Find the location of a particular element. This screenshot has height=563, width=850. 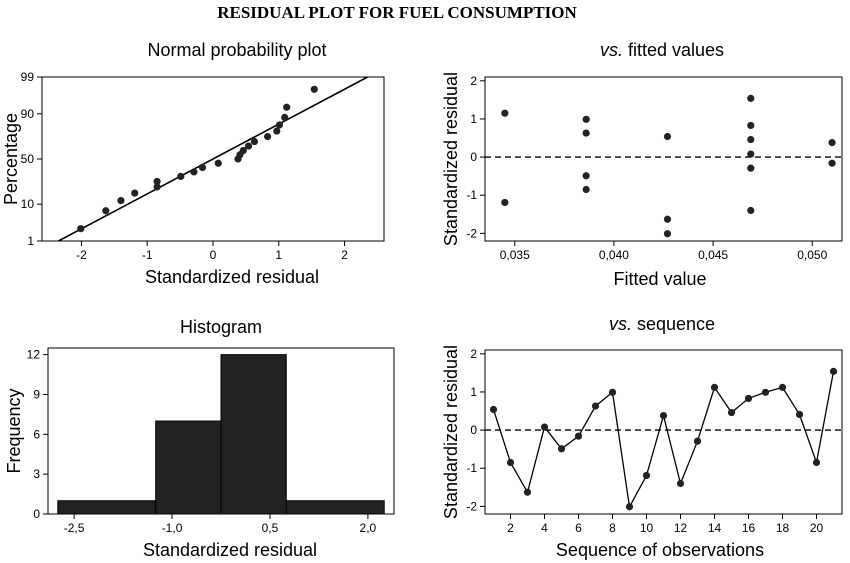

x-tick-label: 20 is located at coordinates (817, 528).